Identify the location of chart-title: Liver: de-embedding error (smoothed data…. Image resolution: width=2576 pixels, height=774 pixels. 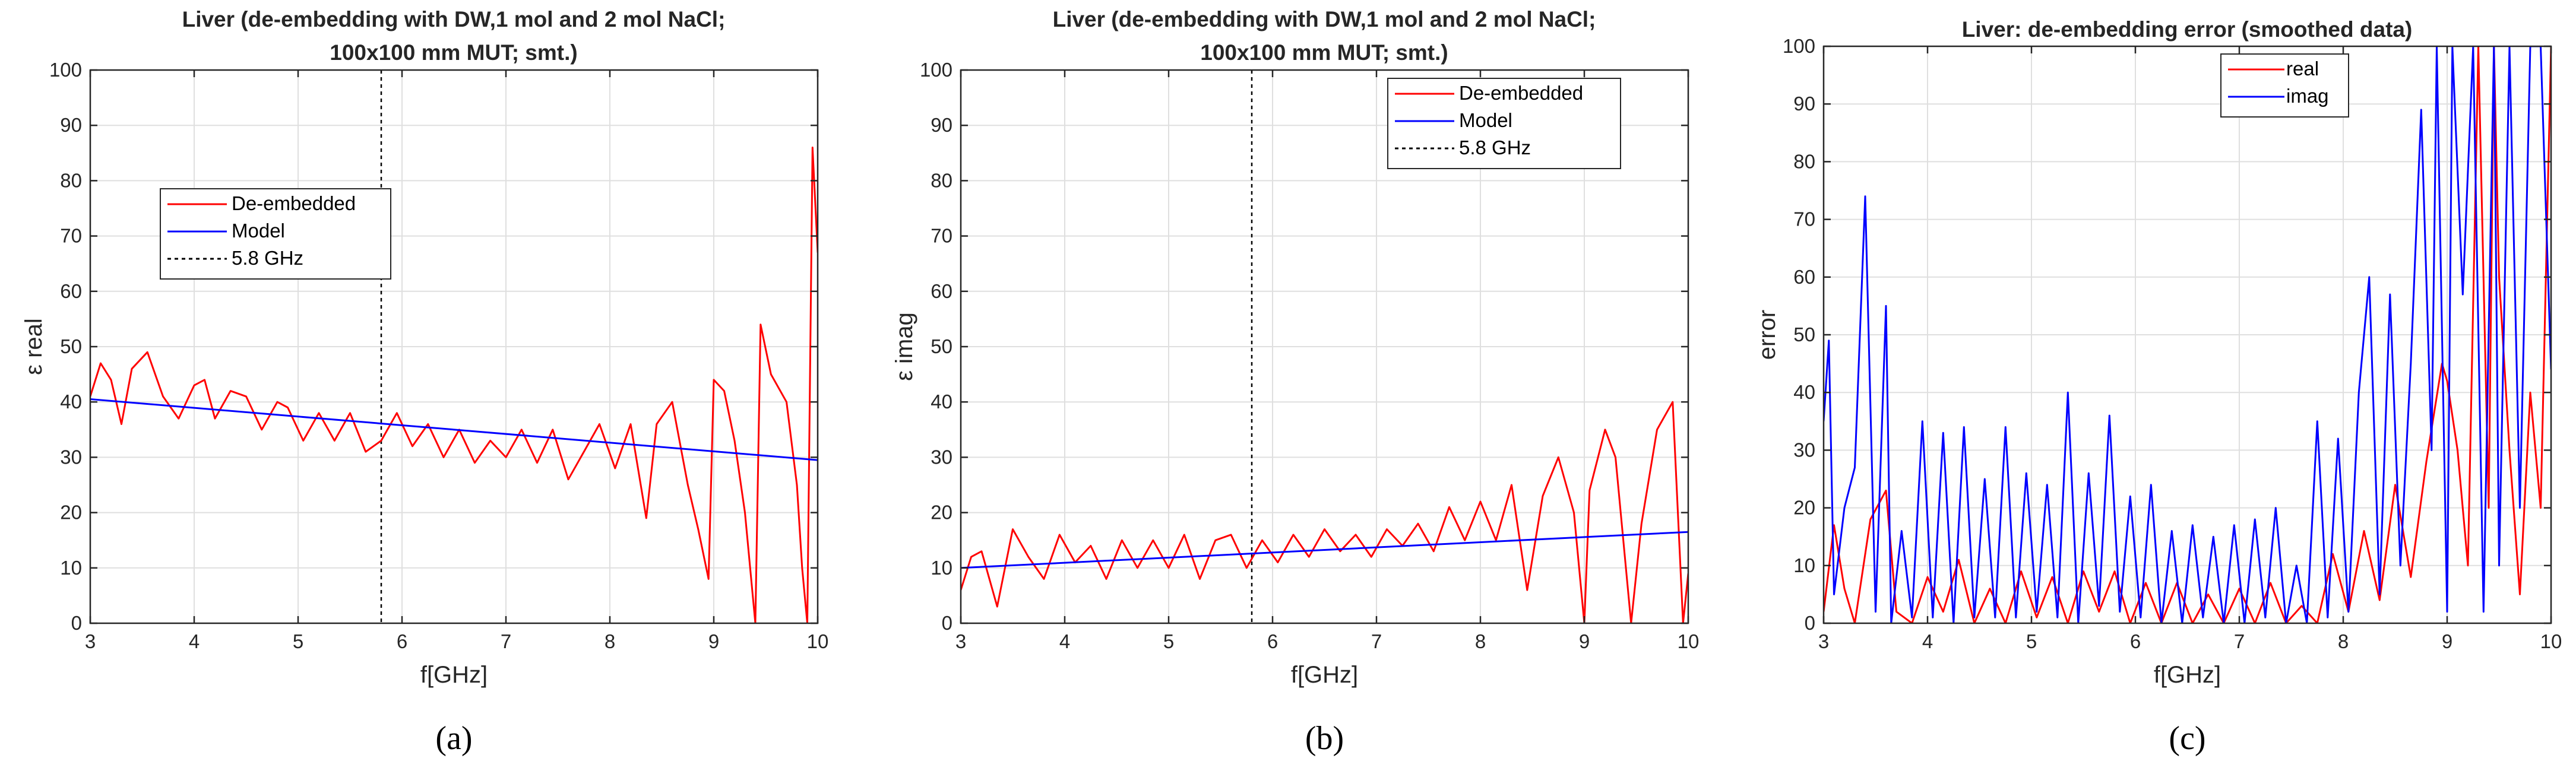
(2187, 29).